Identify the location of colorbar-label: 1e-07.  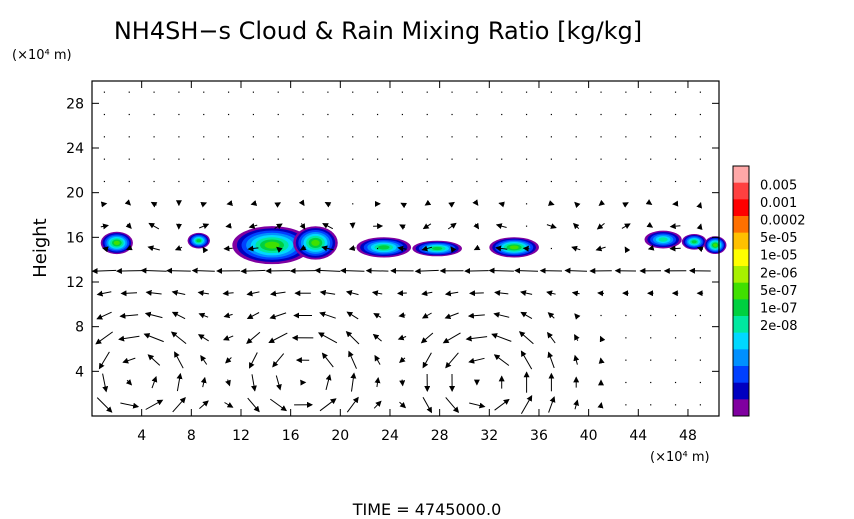
(779, 309).